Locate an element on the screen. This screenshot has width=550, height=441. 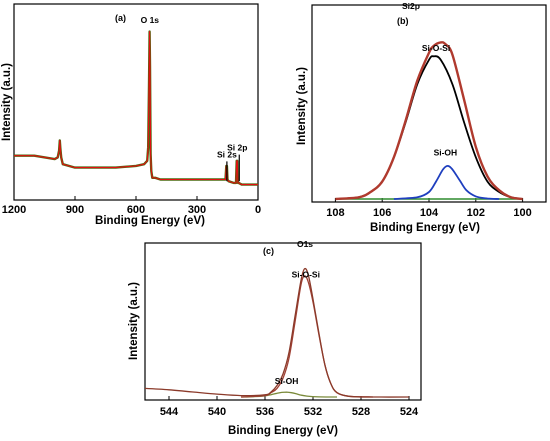
panel-c-x-tick-label: 540 is located at coordinates (217, 412).